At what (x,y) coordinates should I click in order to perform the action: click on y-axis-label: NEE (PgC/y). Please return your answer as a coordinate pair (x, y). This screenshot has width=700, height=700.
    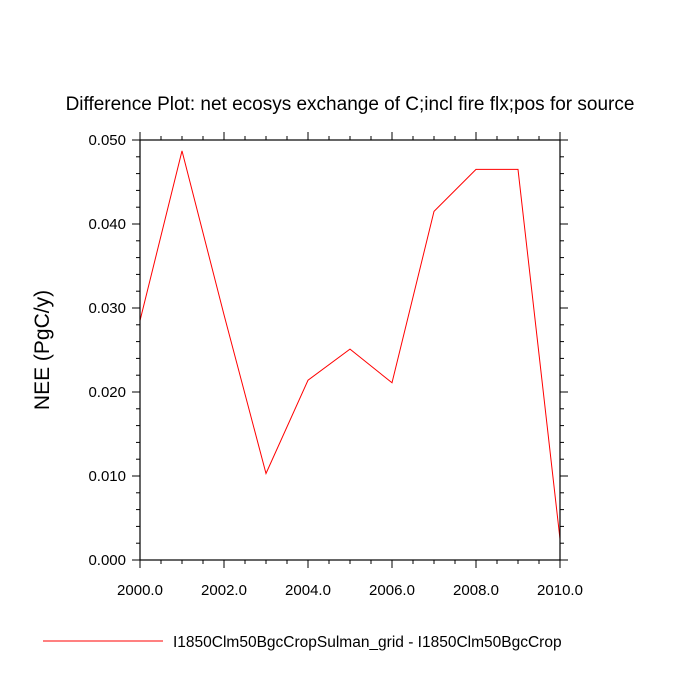
    Looking at the image, I should click on (42, 350).